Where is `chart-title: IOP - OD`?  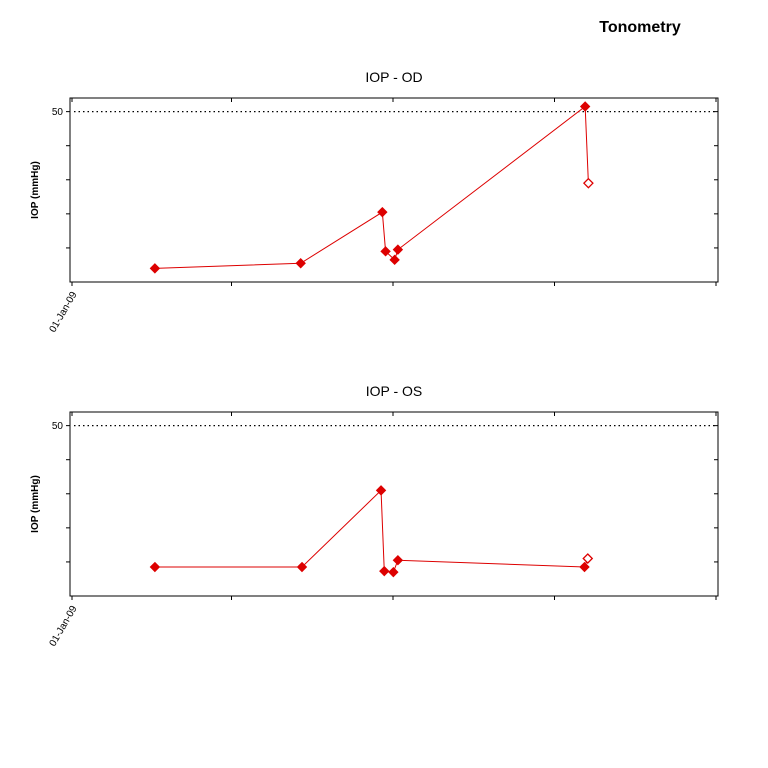
chart-title: IOP - OD is located at coordinates (393, 77).